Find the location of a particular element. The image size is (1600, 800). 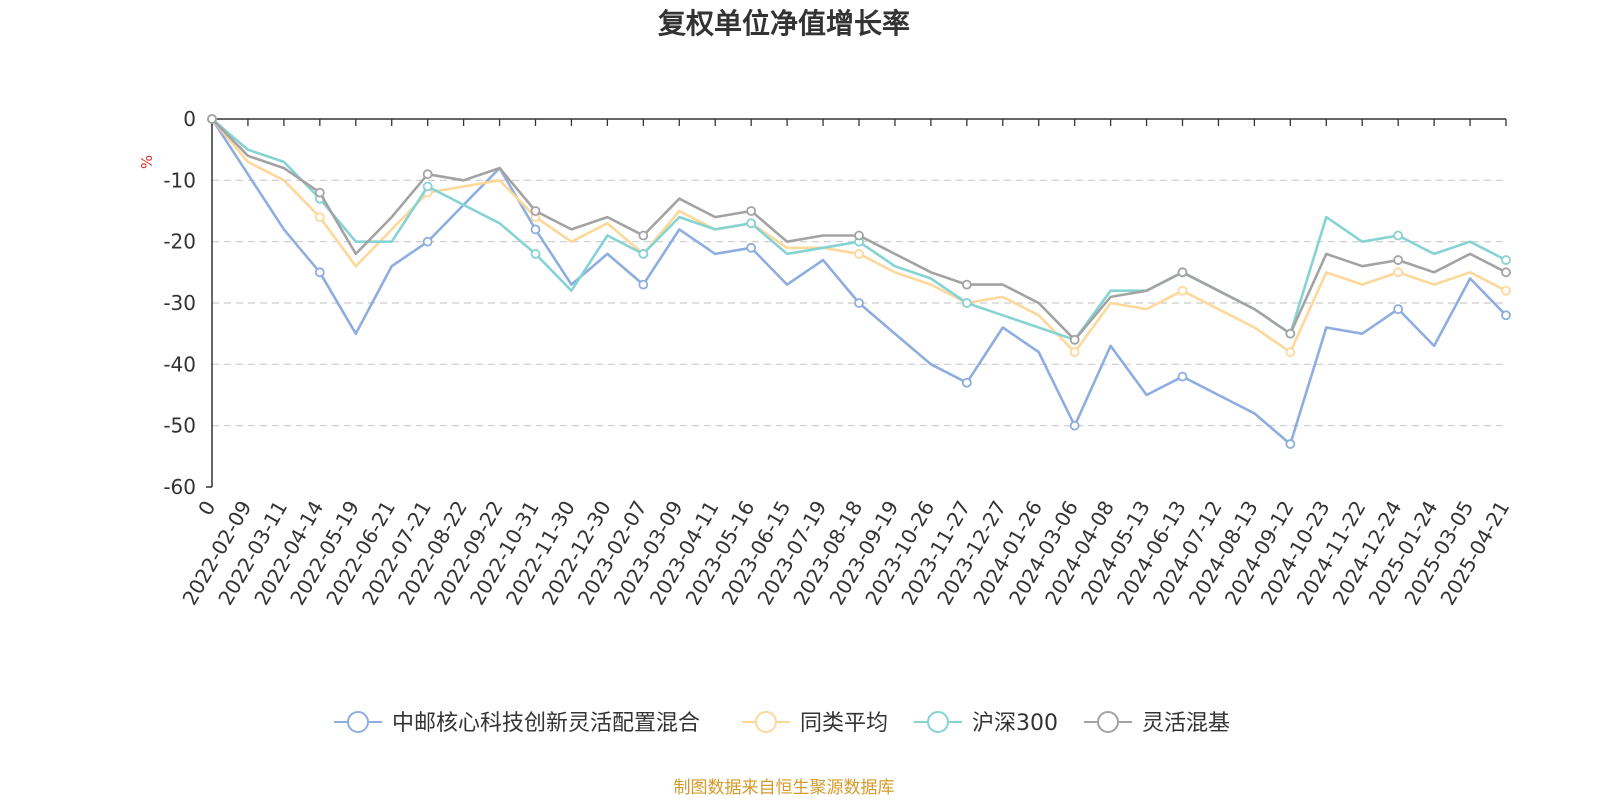

y-tick-label: 0 is located at coordinates (189, 119).